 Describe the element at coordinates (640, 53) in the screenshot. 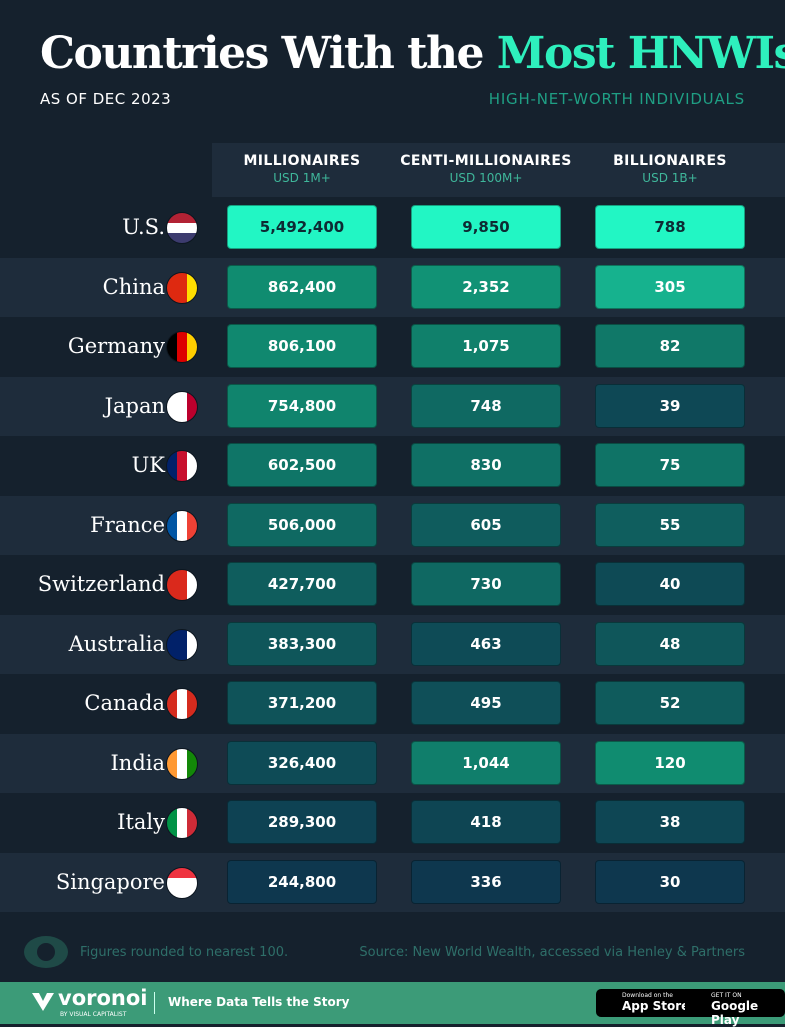

I see `title-highlight: Most HNWIs` at that location.